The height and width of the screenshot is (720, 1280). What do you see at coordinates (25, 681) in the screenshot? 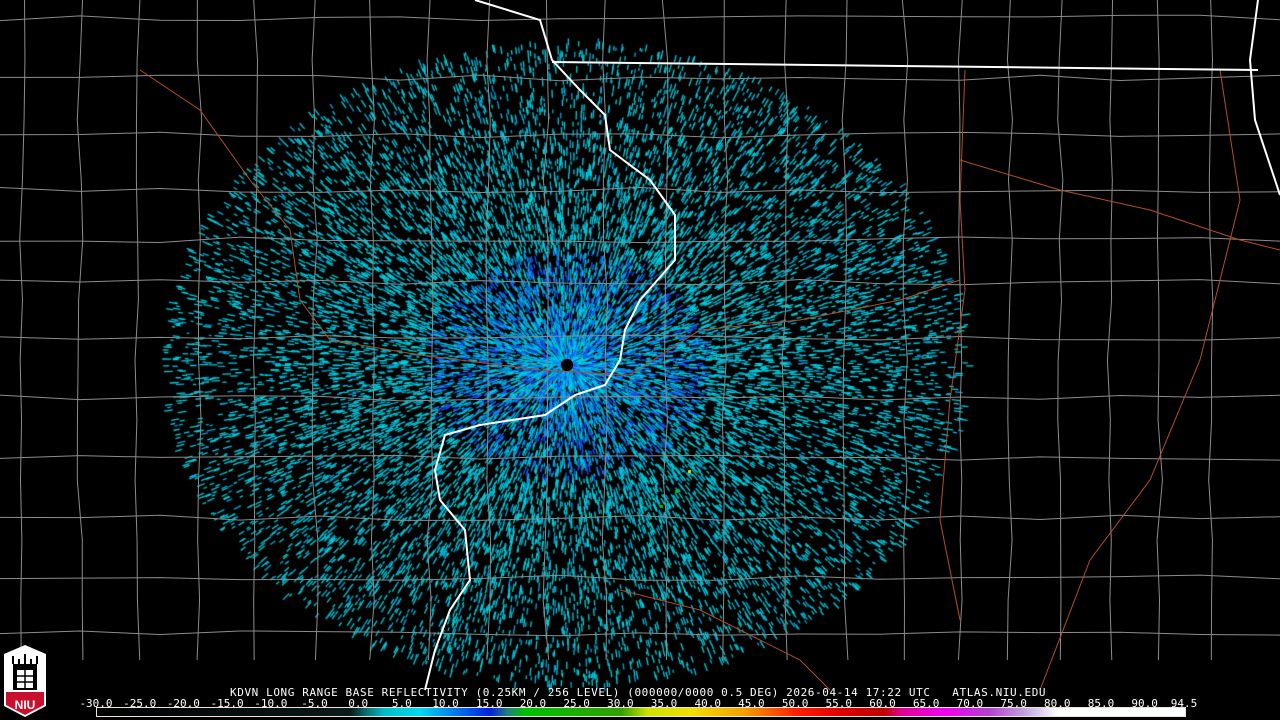
I see `niu-logo: NIU` at bounding box center [25, 681].